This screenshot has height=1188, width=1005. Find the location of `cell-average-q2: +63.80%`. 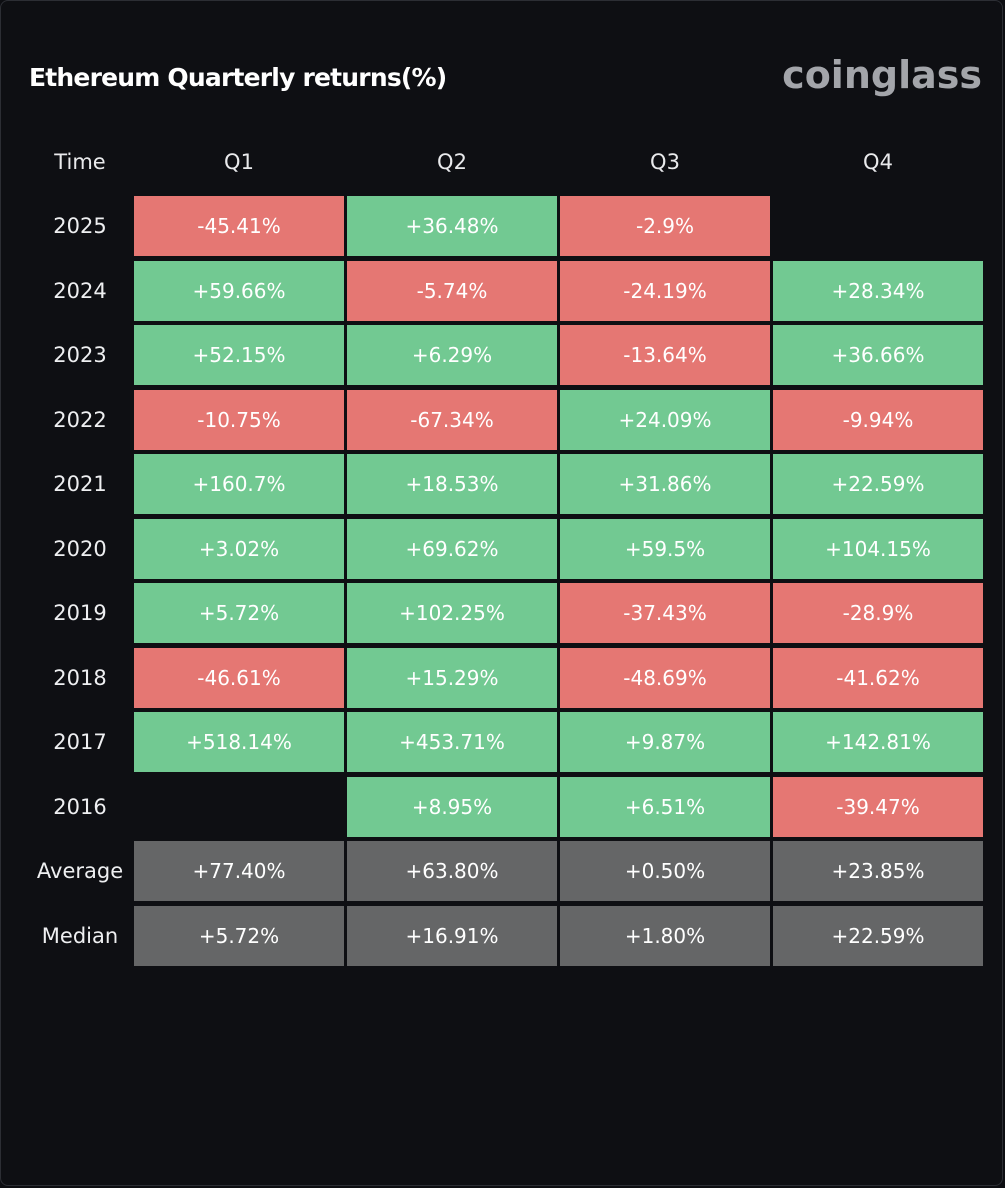

cell-average-q2: +63.80% is located at coordinates (452, 871).